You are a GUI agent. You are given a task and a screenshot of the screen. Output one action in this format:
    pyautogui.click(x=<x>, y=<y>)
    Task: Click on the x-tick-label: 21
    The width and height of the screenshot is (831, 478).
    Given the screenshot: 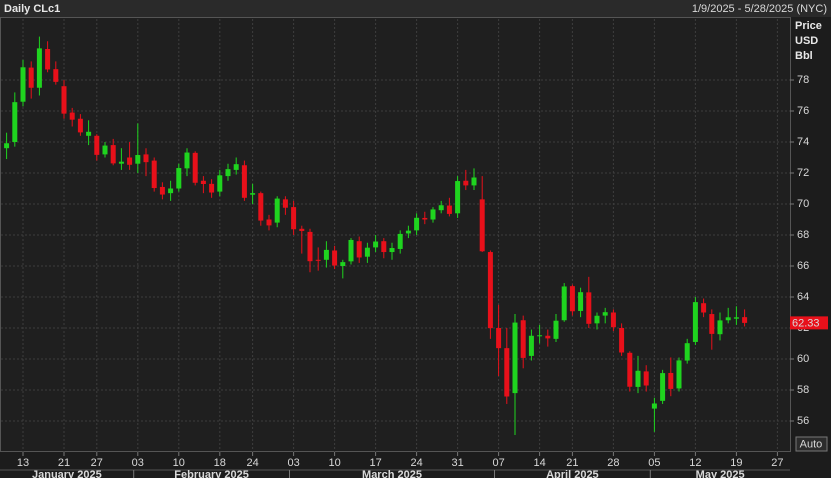 What is the action you would take?
    pyautogui.click(x=64, y=463)
    